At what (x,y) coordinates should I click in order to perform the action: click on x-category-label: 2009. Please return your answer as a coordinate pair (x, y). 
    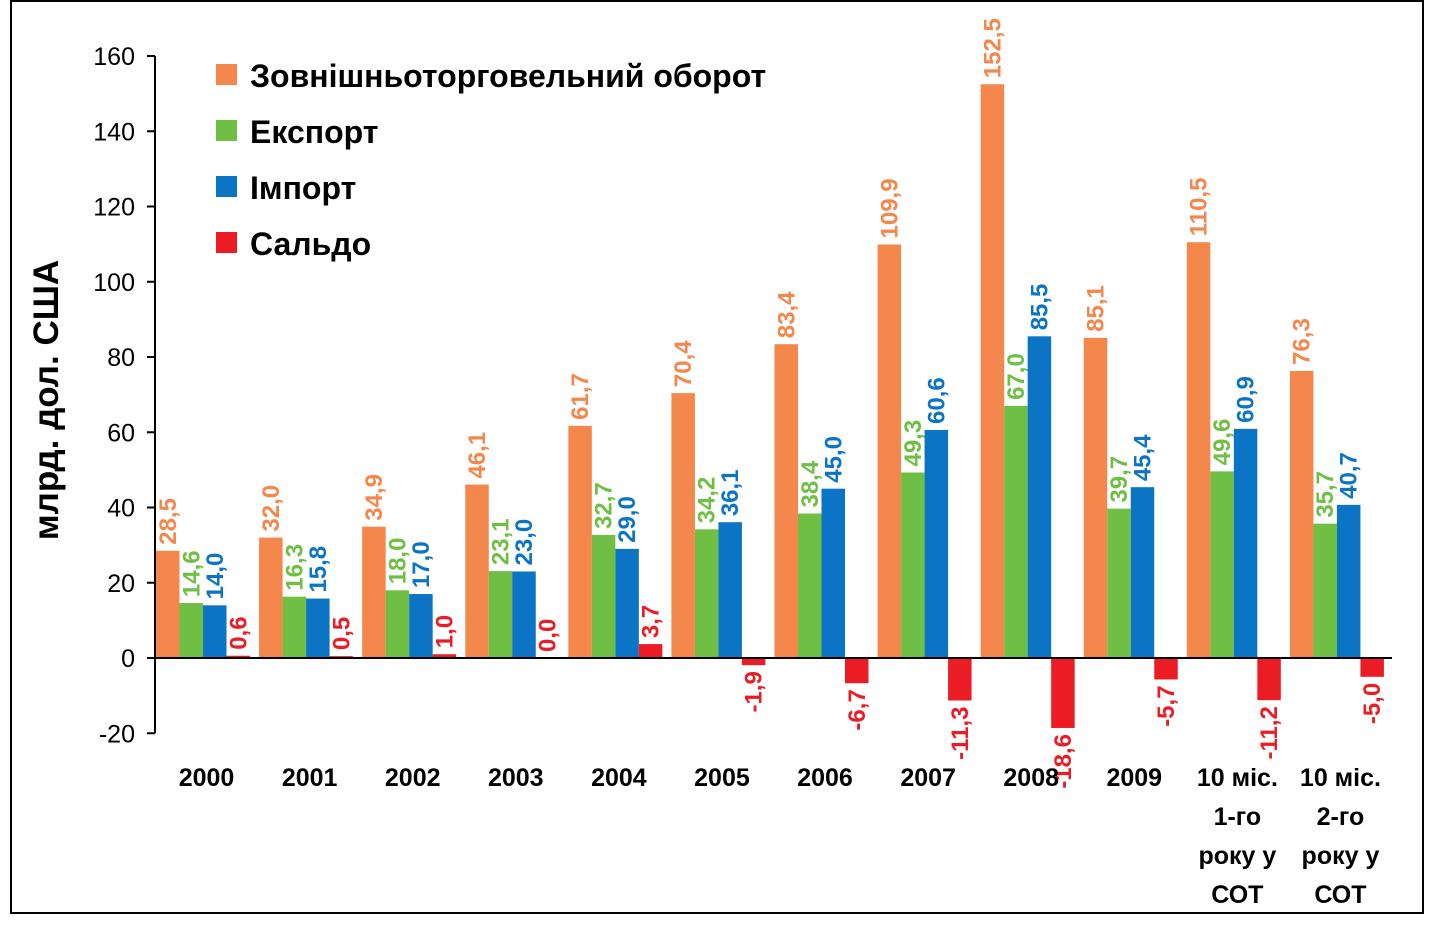
    Looking at the image, I should click on (1134, 778).